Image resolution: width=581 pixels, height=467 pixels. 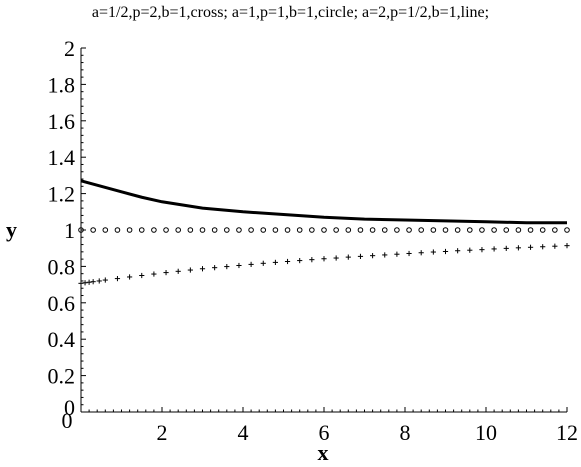 I want to click on y-tick-label: 0.8, so click(x=62, y=266).